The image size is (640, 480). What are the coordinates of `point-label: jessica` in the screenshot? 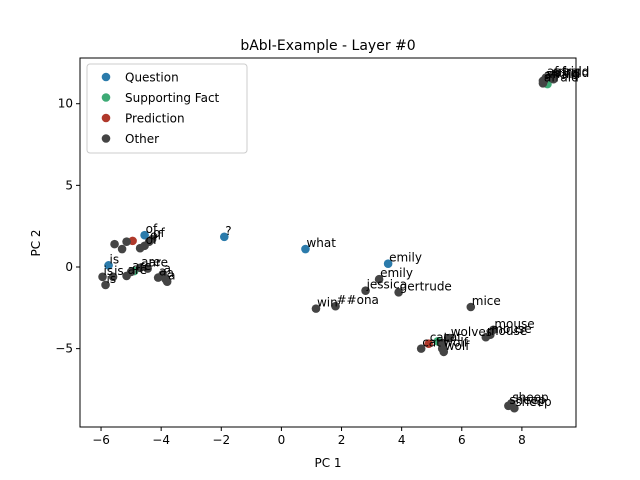 It's located at (387, 285).